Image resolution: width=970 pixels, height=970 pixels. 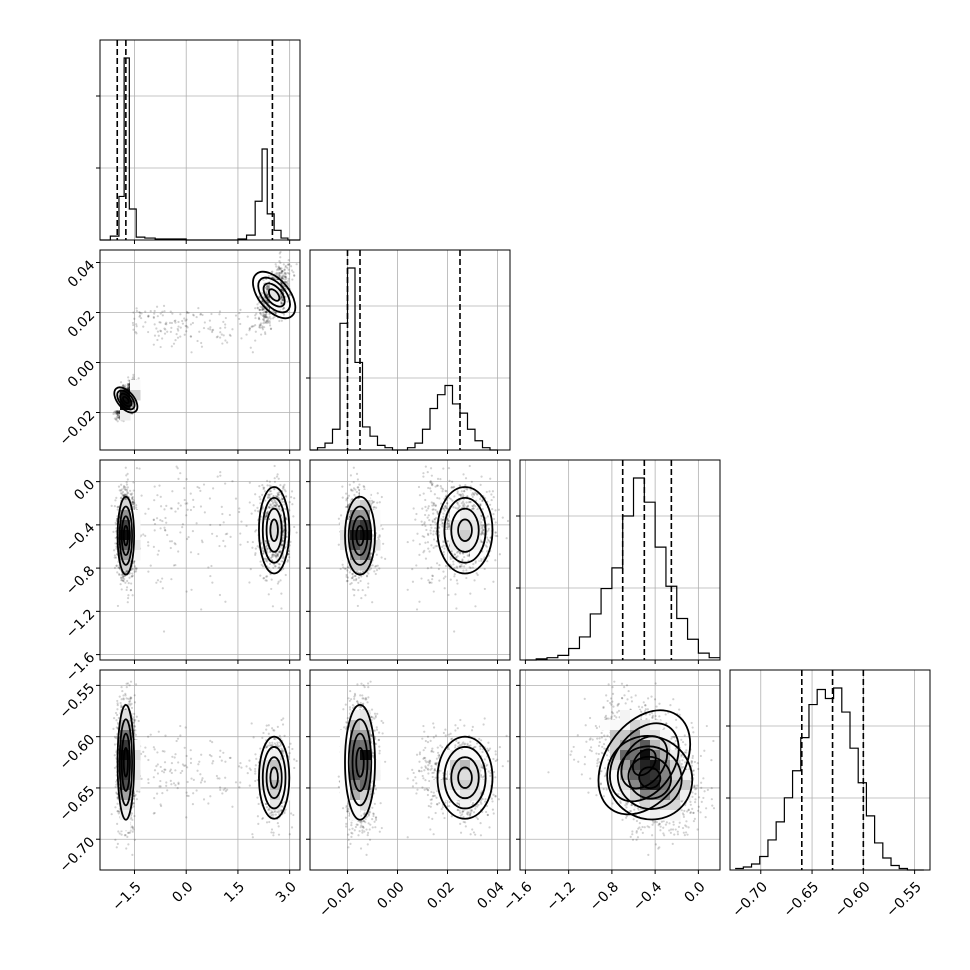 What do you see at coordinates (204, 548) in the screenshot?
I see `scatter-layer` at bounding box center [204, 548].